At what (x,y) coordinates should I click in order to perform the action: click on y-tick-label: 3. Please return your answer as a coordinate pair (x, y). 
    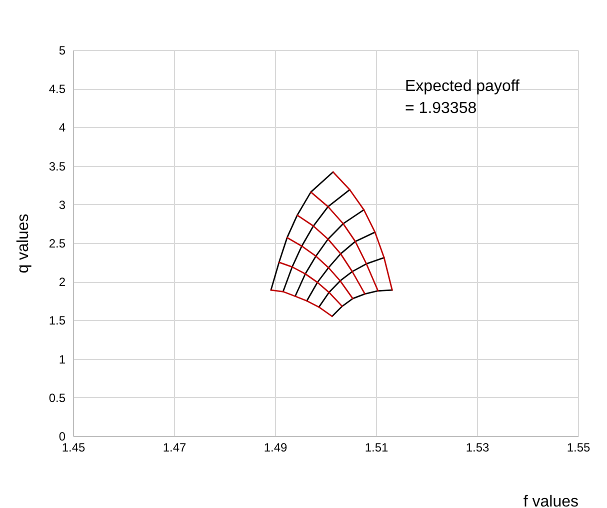
    Looking at the image, I should click on (62, 205).